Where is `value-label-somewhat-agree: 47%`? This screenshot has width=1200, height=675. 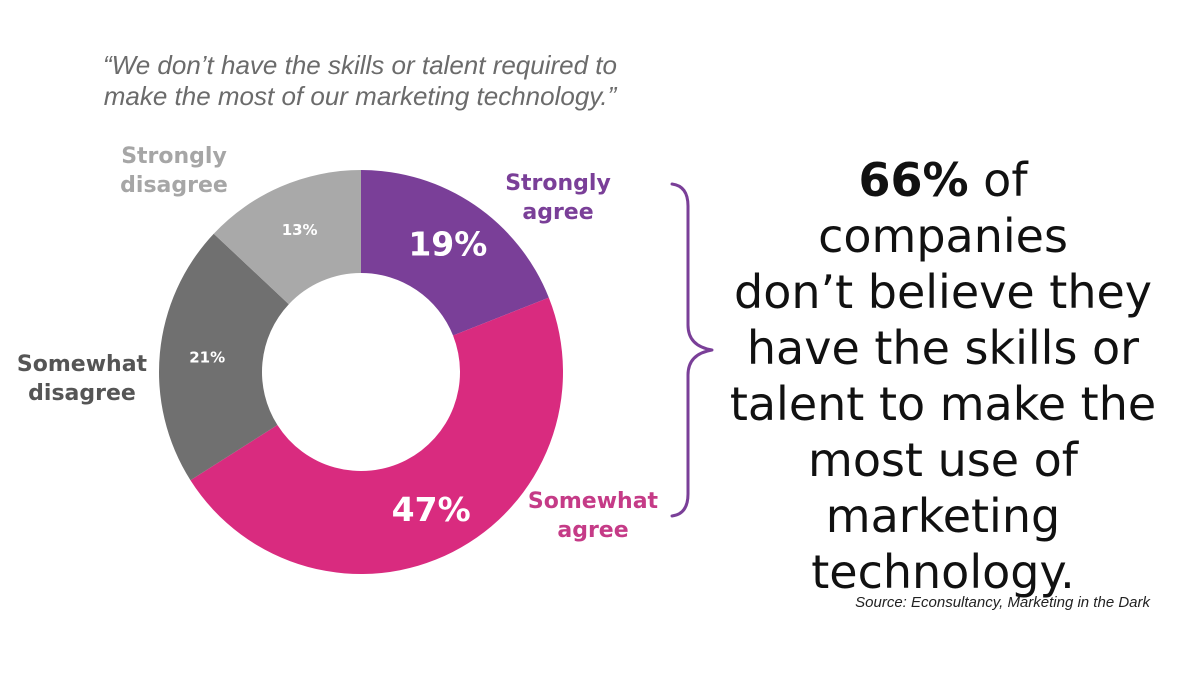
value-label-somewhat-agree: 47% is located at coordinates (431, 509).